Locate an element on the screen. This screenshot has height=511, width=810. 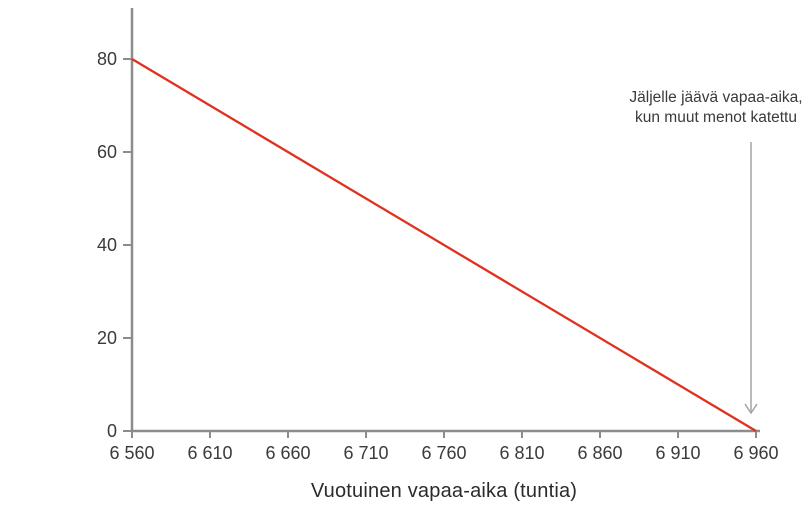
x-tick-label: 6 710 is located at coordinates (365, 453).